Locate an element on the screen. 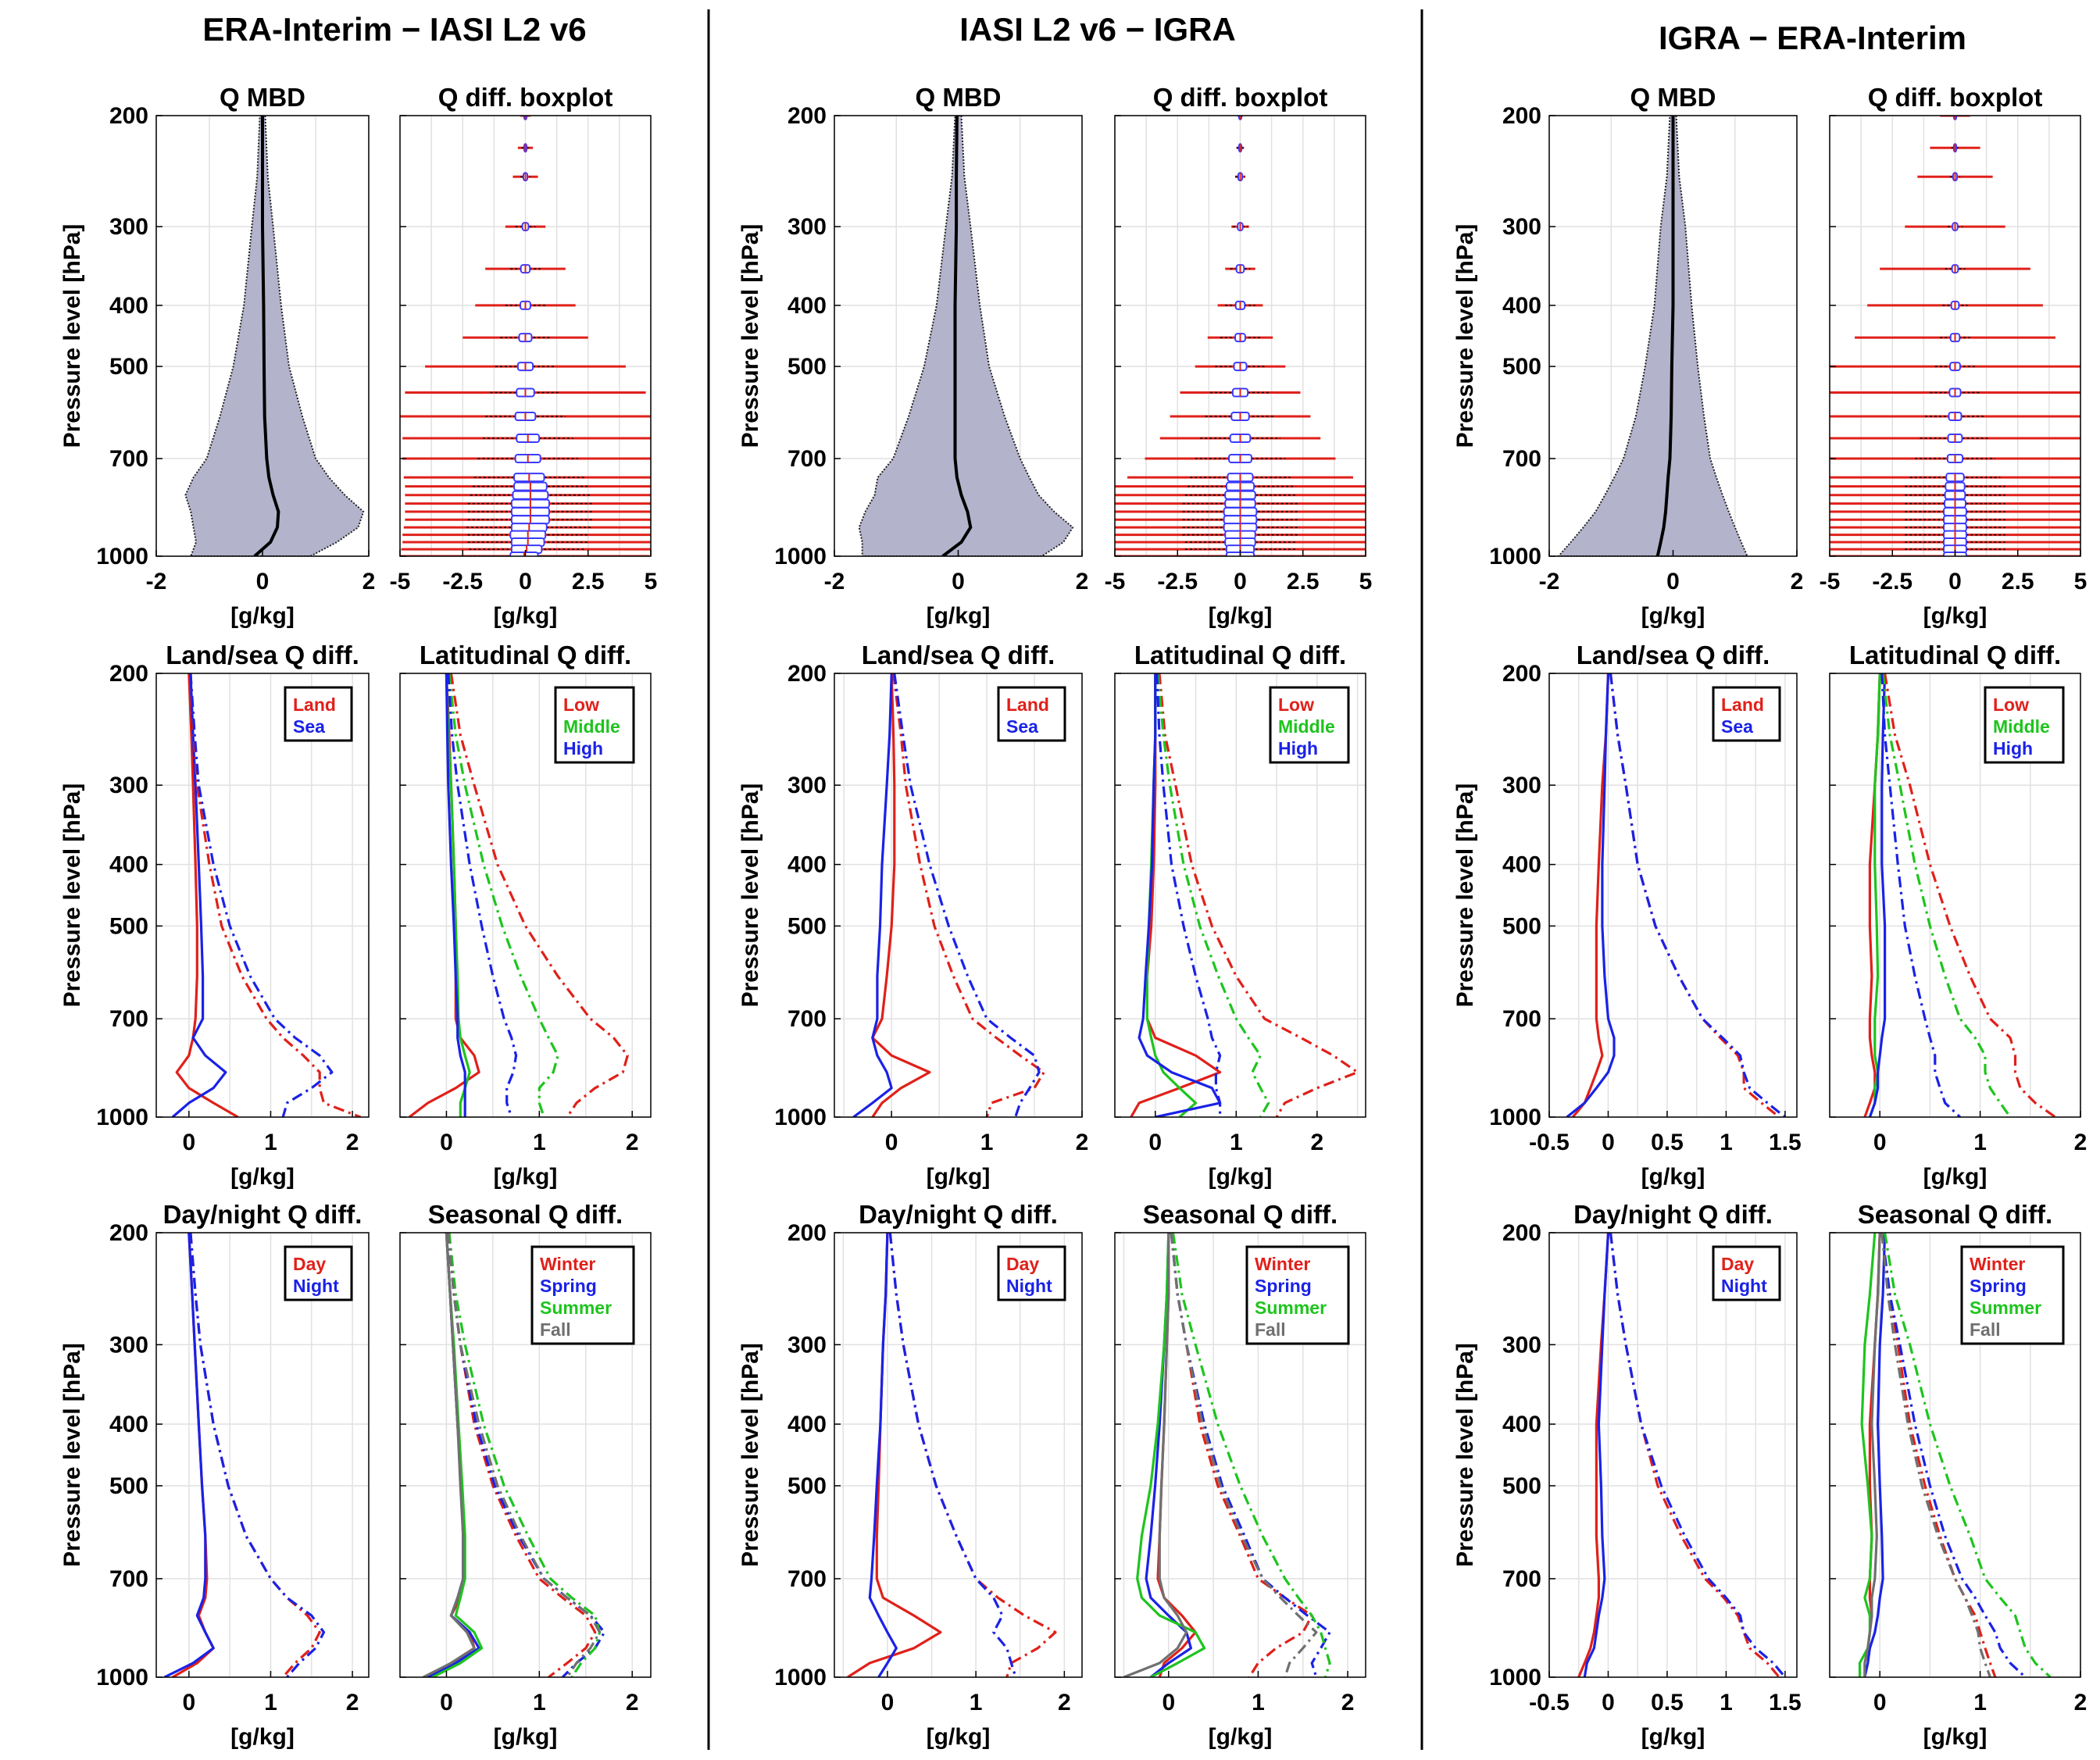  y-tick-label: 500 is located at coordinates (807, 367).